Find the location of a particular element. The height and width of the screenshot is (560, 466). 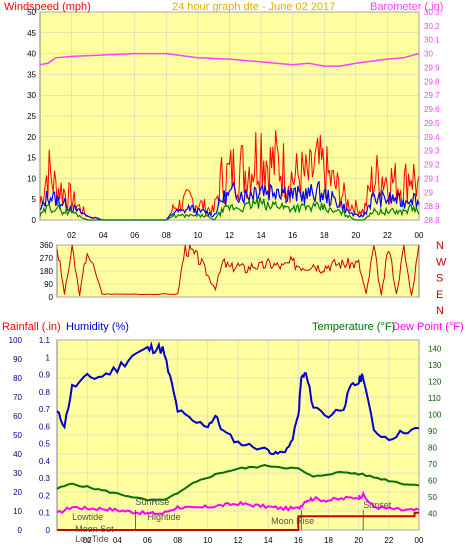

barometer-tick-label: 30.3 is located at coordinates (432, 12).